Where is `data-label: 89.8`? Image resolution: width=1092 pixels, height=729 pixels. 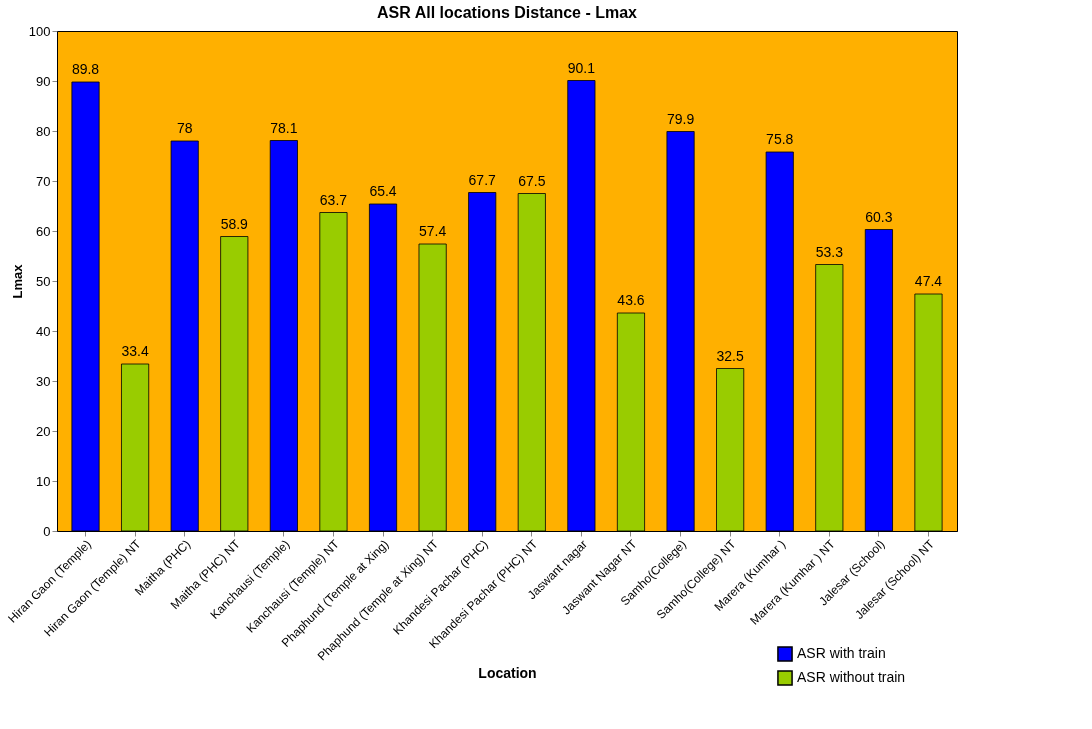 data-label: 89.8 is located at coordinates (85, 69).